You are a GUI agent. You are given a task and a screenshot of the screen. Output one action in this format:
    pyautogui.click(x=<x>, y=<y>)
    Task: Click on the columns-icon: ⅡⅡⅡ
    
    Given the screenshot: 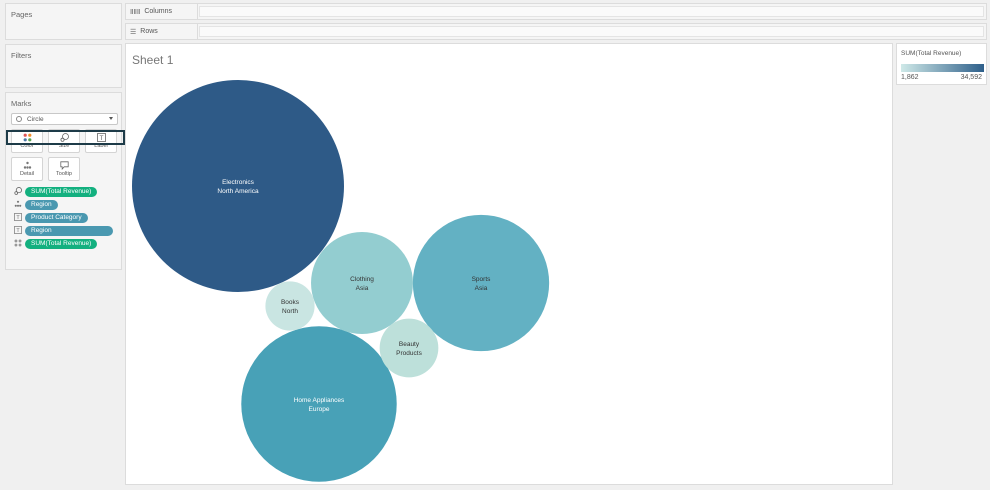 What is the action you would take?
    pyautogui.click(x=135, y=12)
    